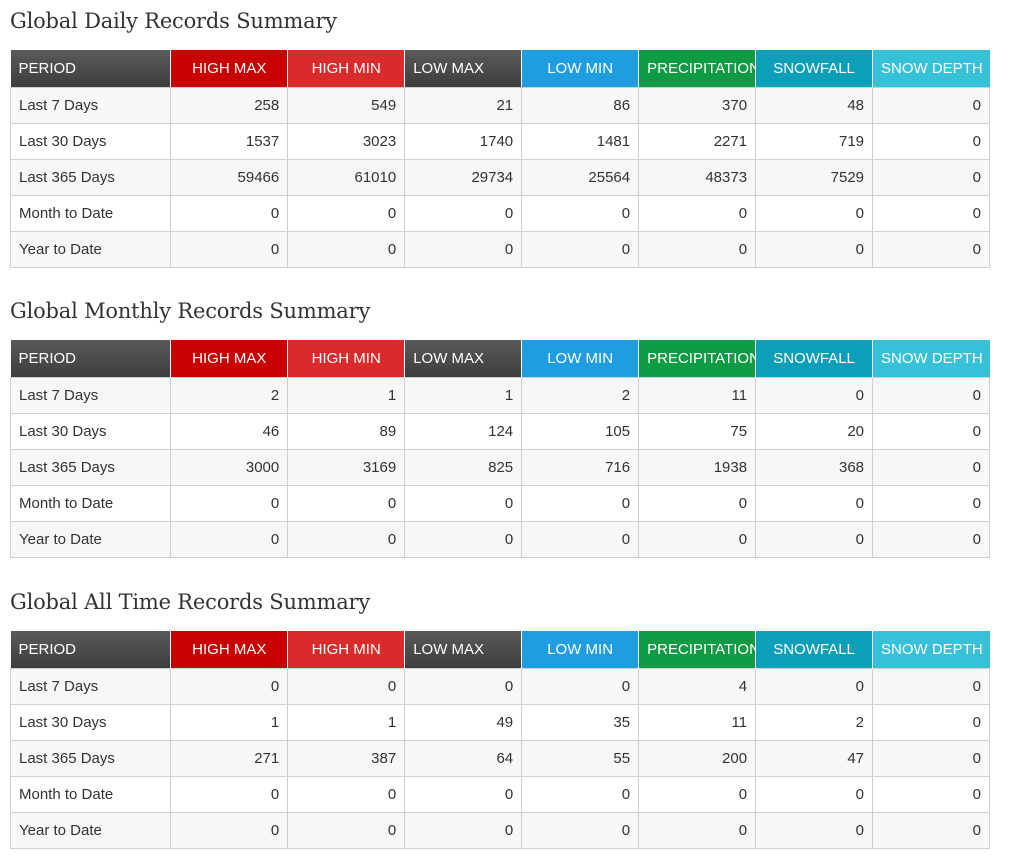 Image resolution: width=1018 pixels, height=868 pixels. I want to click on cell-precipitation: 48373, so click(697, 177).